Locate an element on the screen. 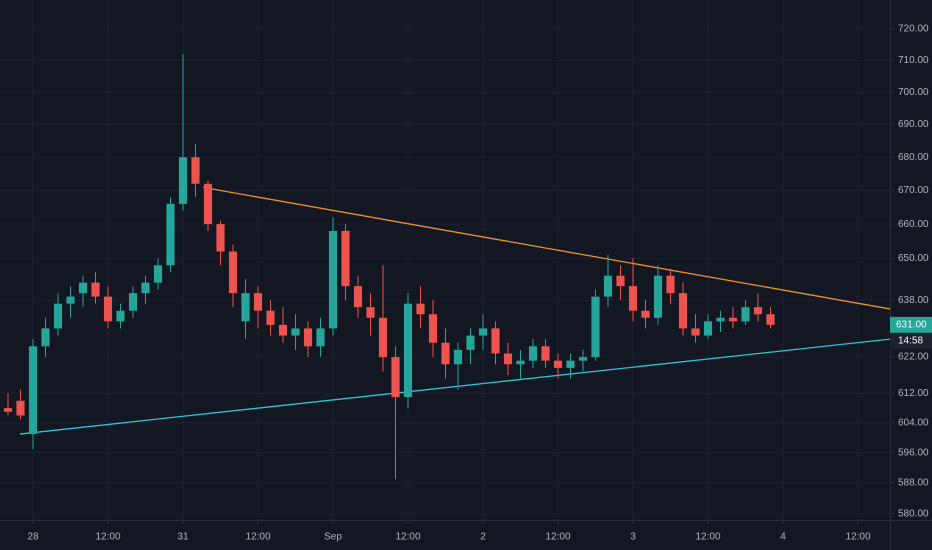 This screenshot has height=550, width=932. y-tick-label: 588.00 is located at coordinates (913, 483).